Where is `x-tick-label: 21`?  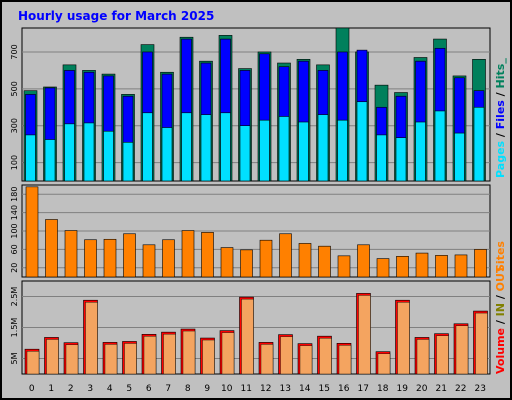
x-tick-label: 21 is located at coordinates (441, 389).